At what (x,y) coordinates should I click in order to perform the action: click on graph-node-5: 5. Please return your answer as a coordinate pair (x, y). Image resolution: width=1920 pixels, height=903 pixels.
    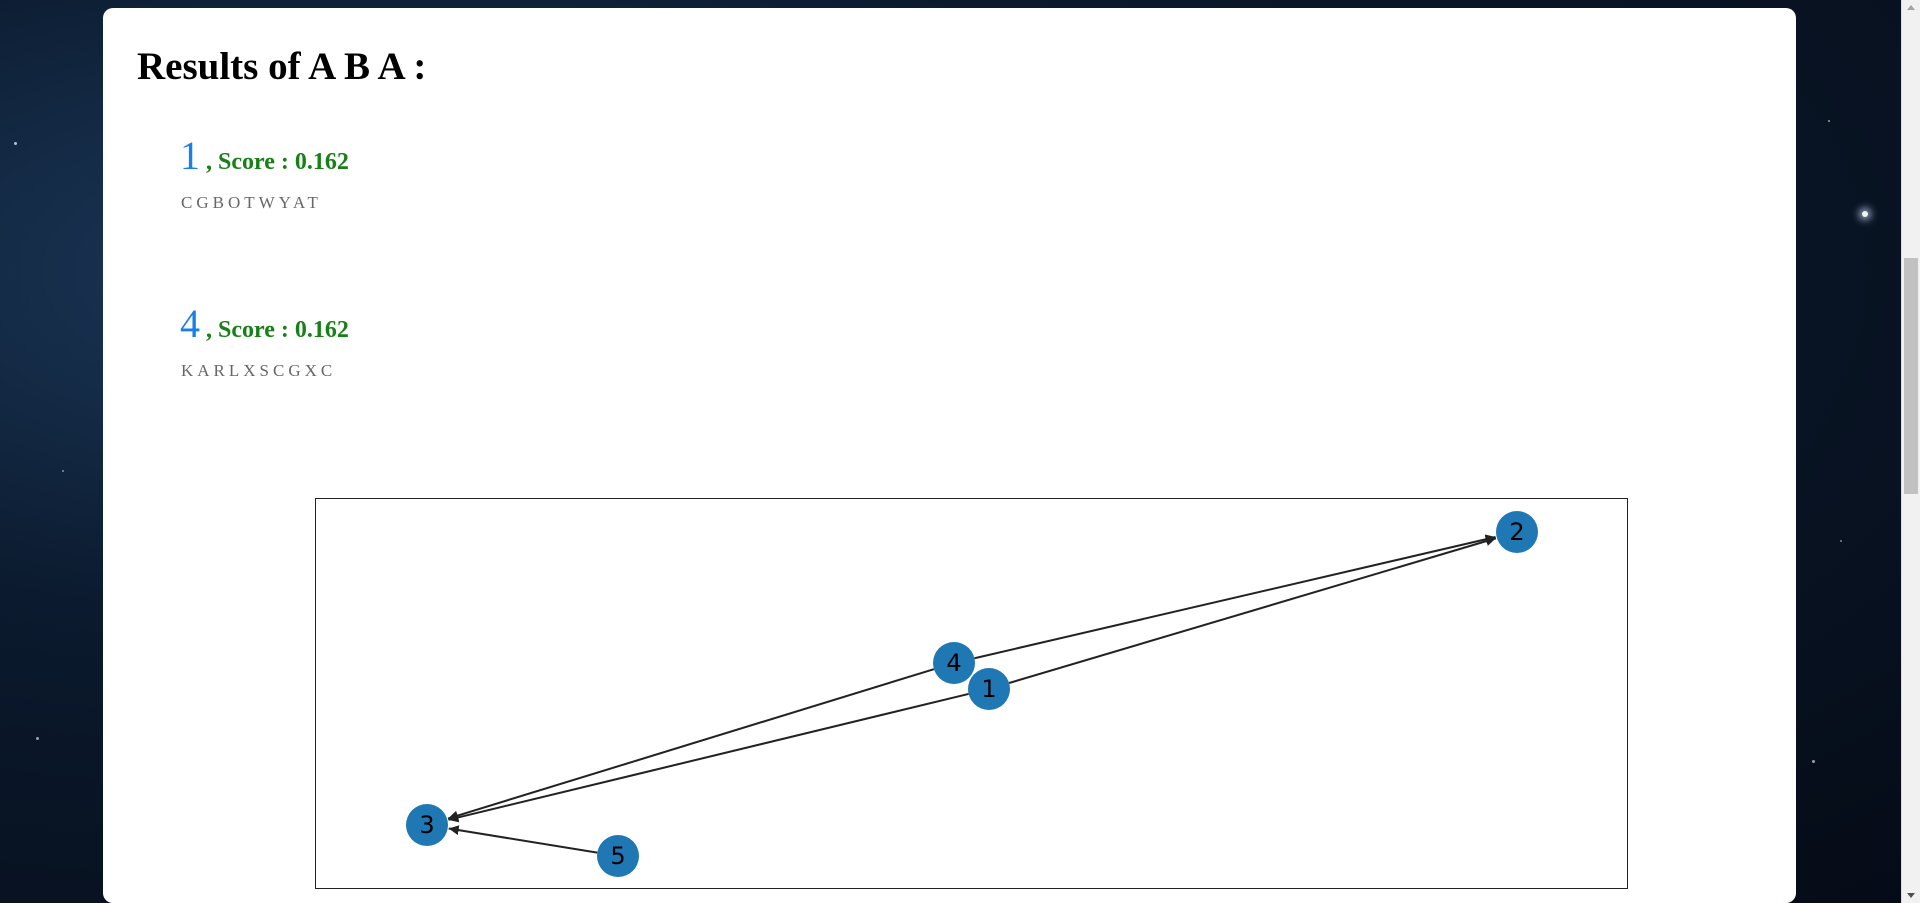
    Looking at the image, I should click on (618, 856).